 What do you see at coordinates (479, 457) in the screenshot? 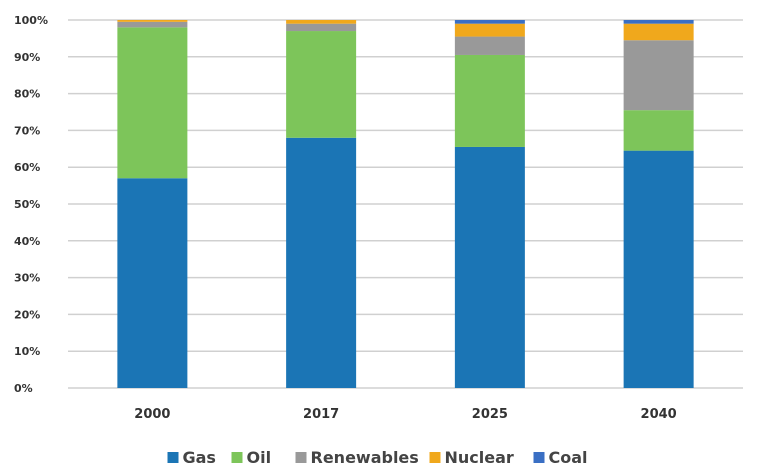
I see `legend-label: Nuclear` at bounding box center [479, 457].